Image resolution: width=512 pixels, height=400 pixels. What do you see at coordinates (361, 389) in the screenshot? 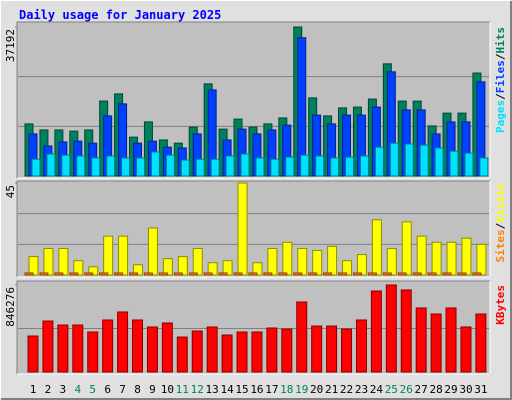
I see `x-tick-label: 23` at bounding box center [361, 389].